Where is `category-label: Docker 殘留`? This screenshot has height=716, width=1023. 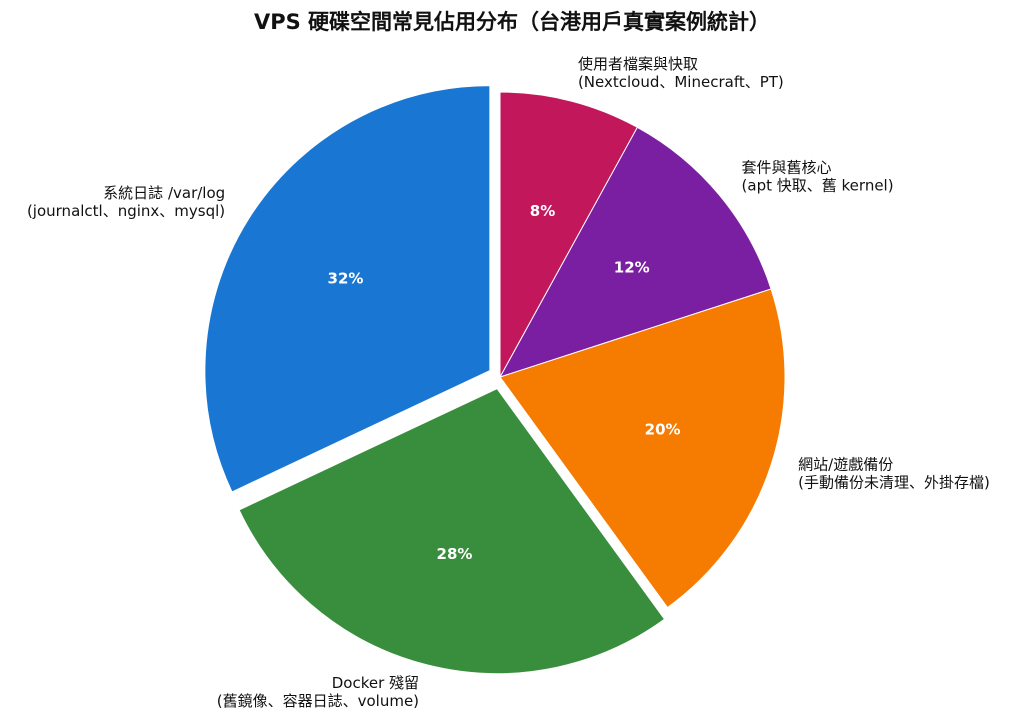
category-label: Docker 殘留 is located at coordinates (375, 683).